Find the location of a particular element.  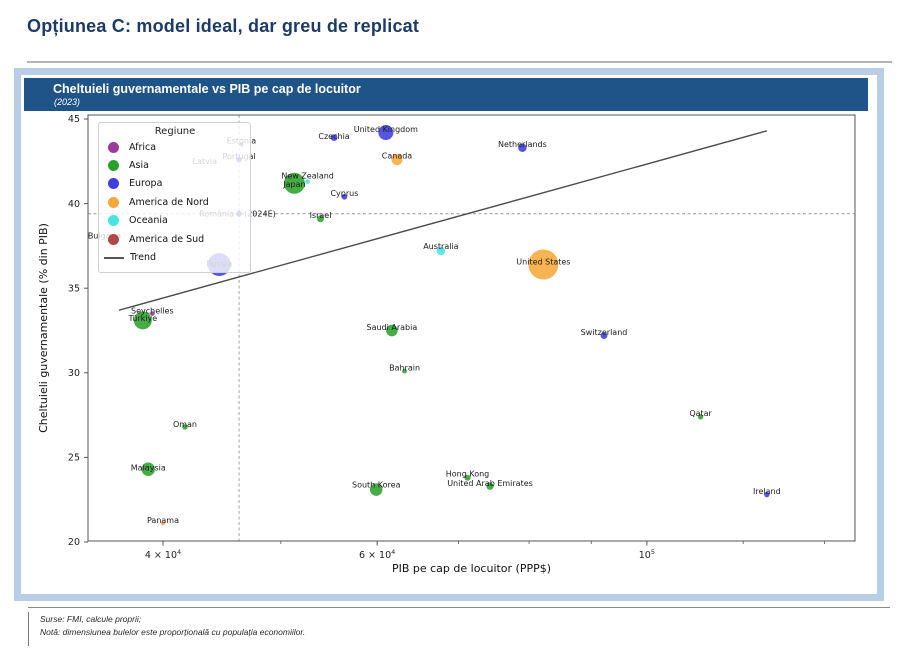

point-netherlands is located at coordinates (522, 147).